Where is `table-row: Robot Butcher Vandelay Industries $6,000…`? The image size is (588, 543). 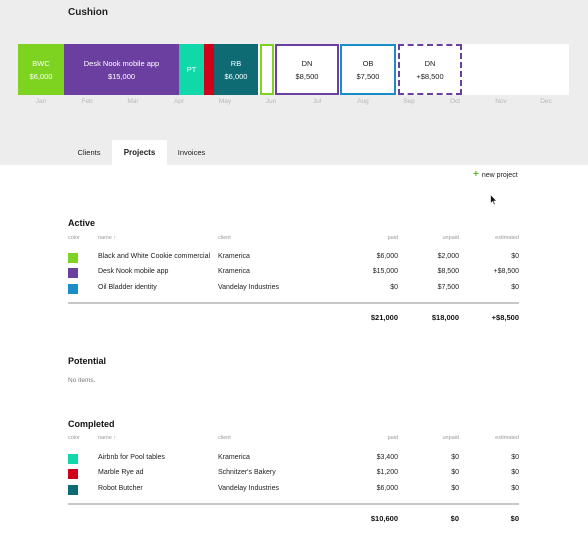 table-row: Robot Butcher Vandelay Industries $6,000… is located at coordinates (293, 490).